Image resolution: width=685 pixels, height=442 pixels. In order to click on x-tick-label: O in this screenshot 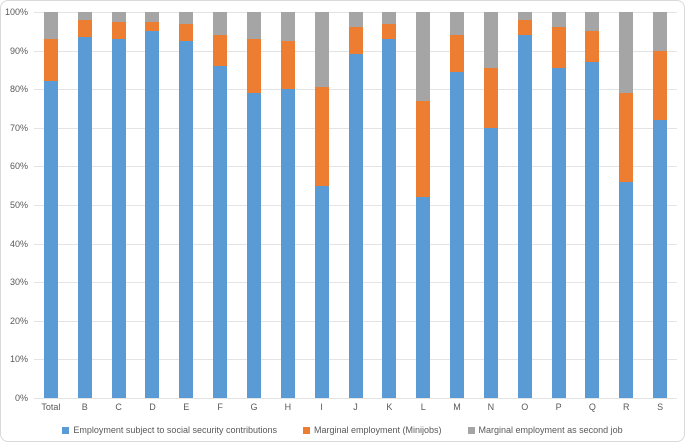, I will do `click(525, 407)`.